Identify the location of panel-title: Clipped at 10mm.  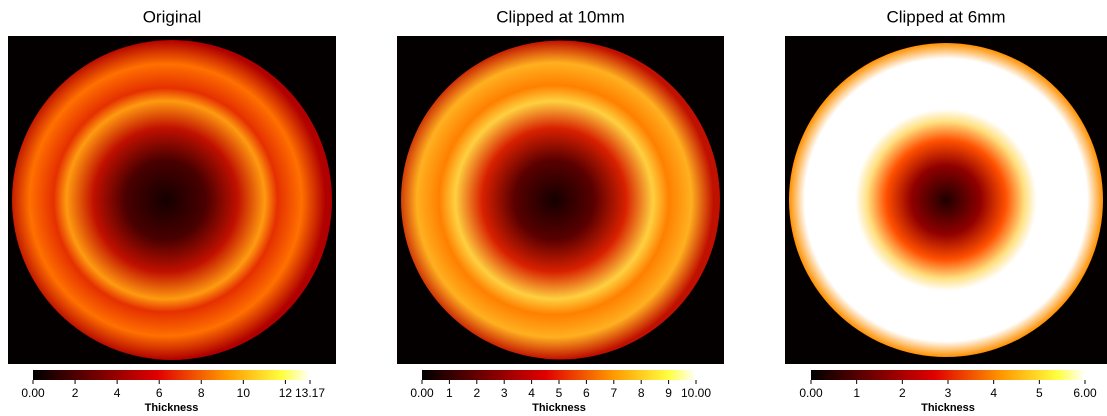
(560, 16).